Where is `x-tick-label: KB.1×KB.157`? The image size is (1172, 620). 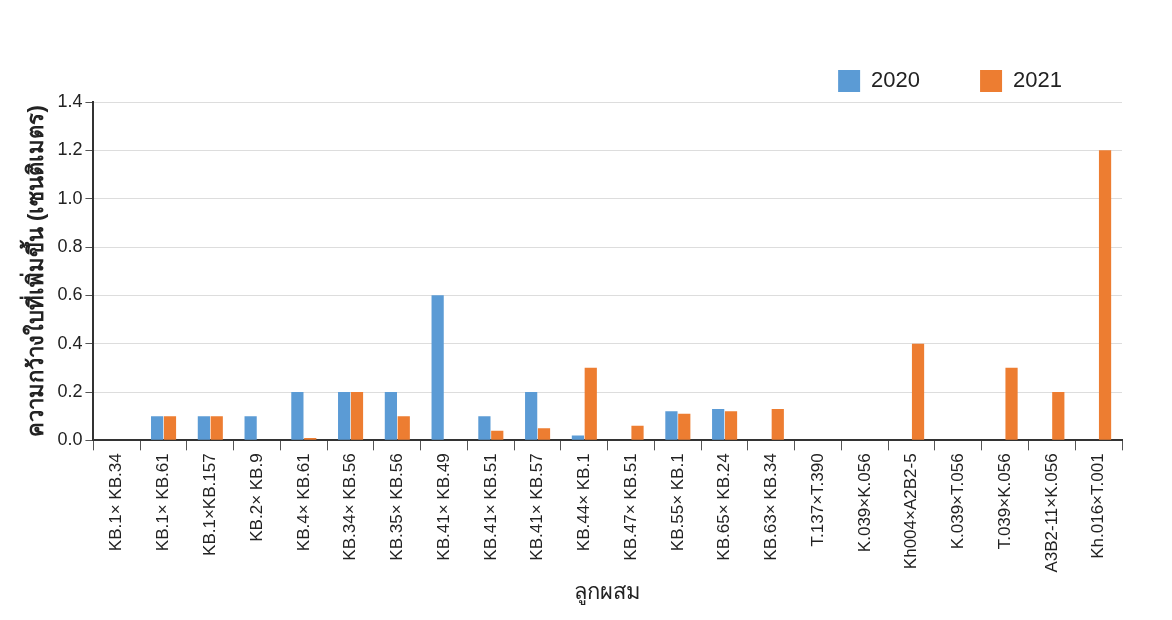 x-tick-label: KB.1×KB.157 is located at coordinates (209, 504).